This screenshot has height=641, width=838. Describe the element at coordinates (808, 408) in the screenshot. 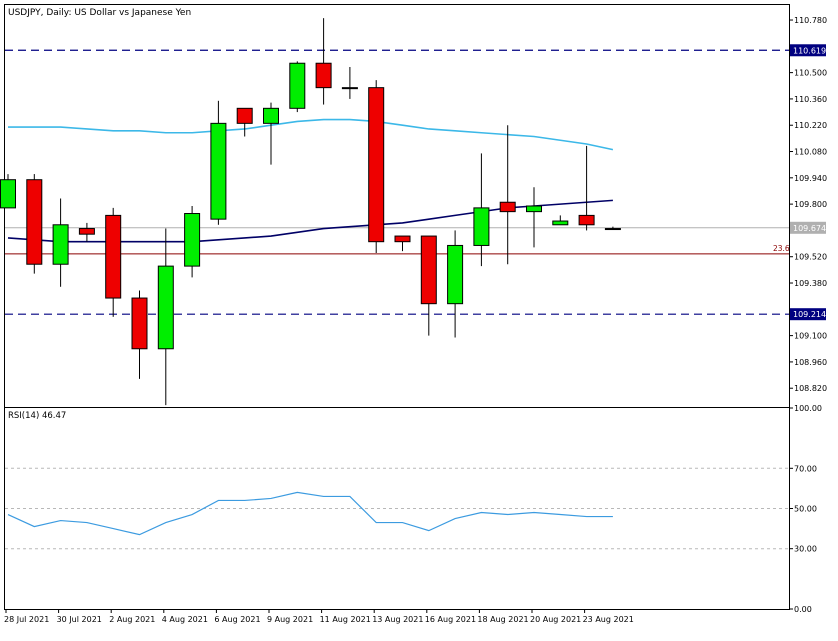

I see `rsi-axis-label: 100.00` at that location.